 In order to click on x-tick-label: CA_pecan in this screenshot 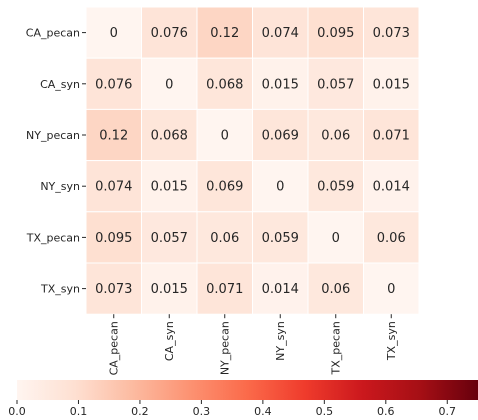, I will do `click(114, 348)`.